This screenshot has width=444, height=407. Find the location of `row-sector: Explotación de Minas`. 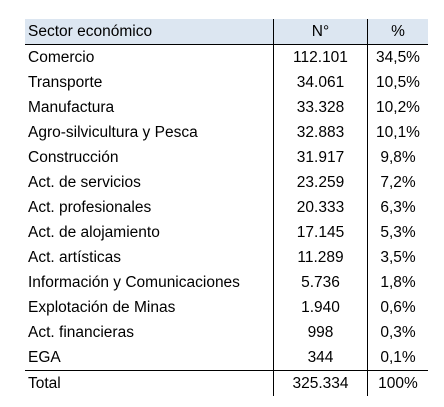

row-sector: Explotación de Minas is located at coordinates (102, 307).